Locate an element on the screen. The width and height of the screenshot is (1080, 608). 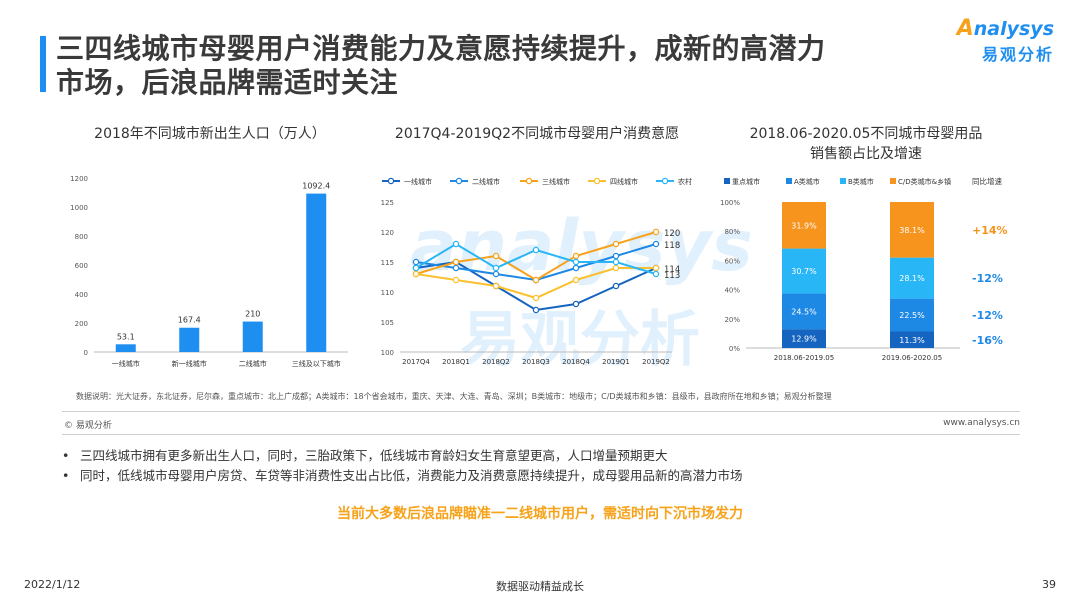
website-link: www.analysys.cn is located at coordinates (981, 423).